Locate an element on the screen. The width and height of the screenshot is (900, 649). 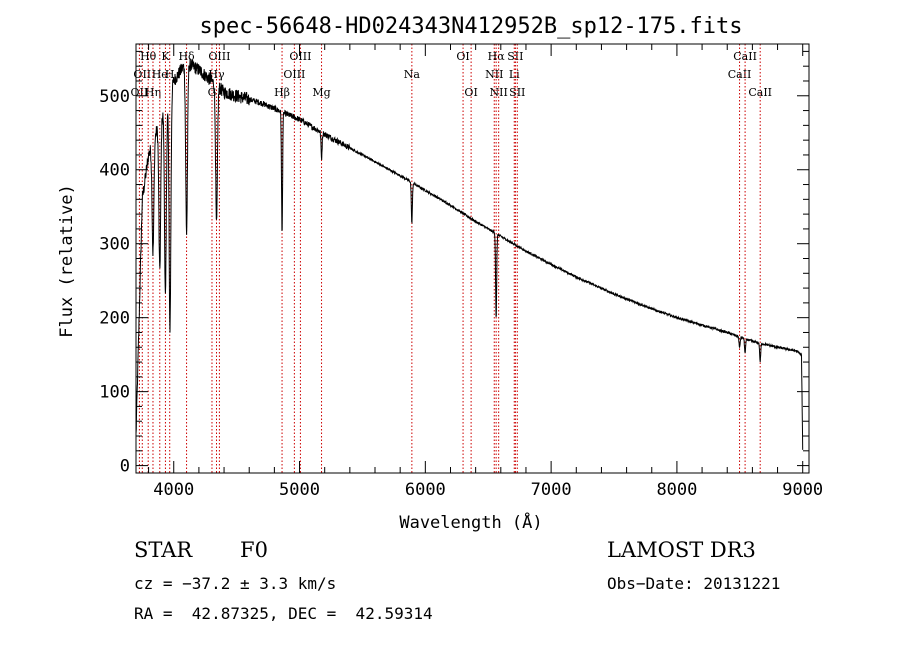
line-marker-label: Hη is located at coordinates (153, 92).